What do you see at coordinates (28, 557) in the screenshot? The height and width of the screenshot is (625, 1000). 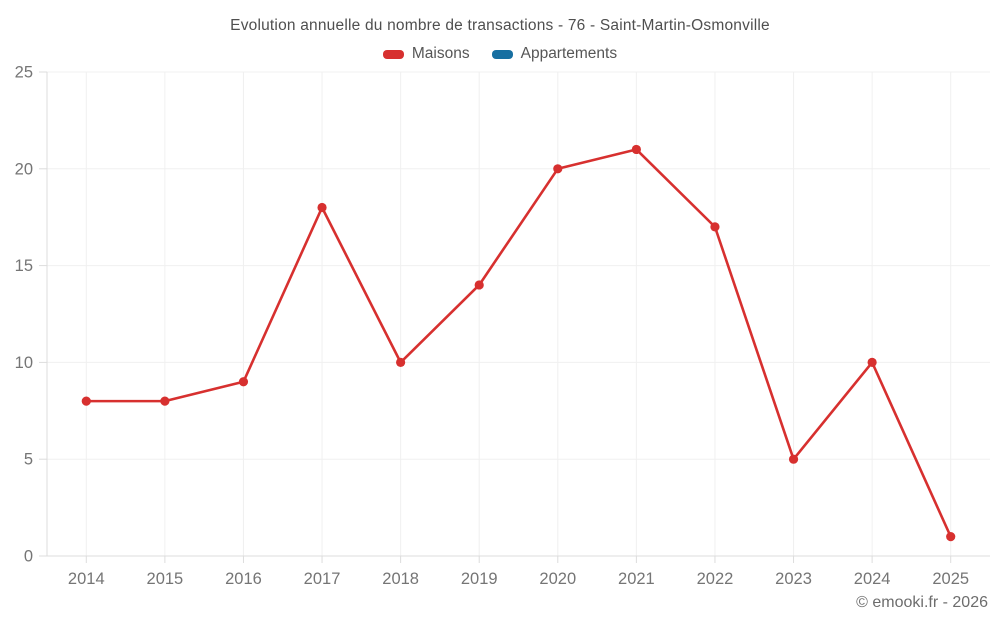 I see `y-tick-label: 0` at bounding box center [28, 557].